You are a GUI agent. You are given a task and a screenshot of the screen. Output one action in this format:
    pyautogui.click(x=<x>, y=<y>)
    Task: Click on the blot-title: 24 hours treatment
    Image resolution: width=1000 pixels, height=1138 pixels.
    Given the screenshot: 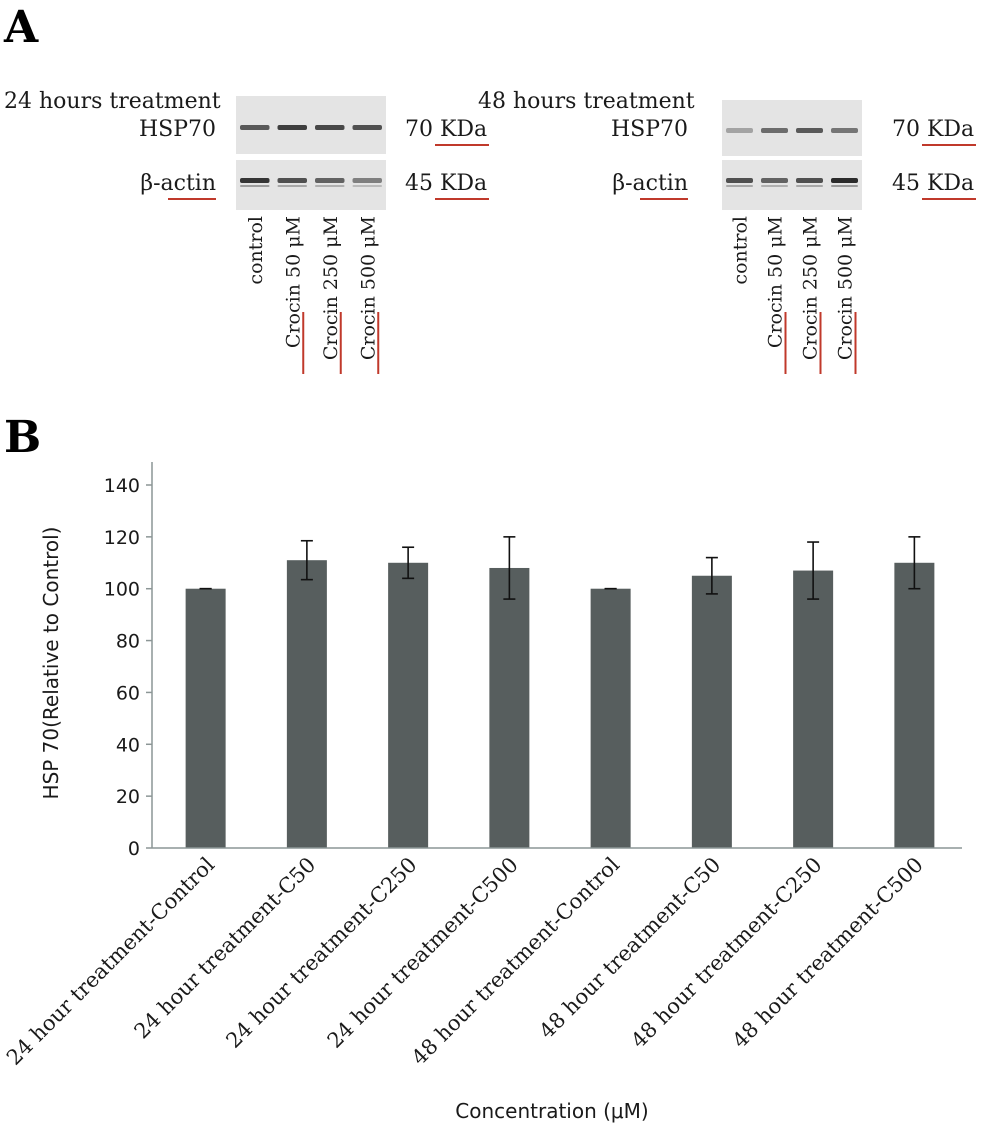 What is the action you would take?
    pyautogui.click(x=112, y=101)
    